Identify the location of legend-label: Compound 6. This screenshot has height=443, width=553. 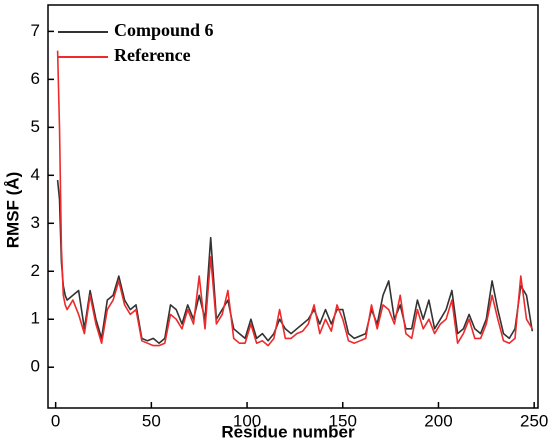
(164, 30).